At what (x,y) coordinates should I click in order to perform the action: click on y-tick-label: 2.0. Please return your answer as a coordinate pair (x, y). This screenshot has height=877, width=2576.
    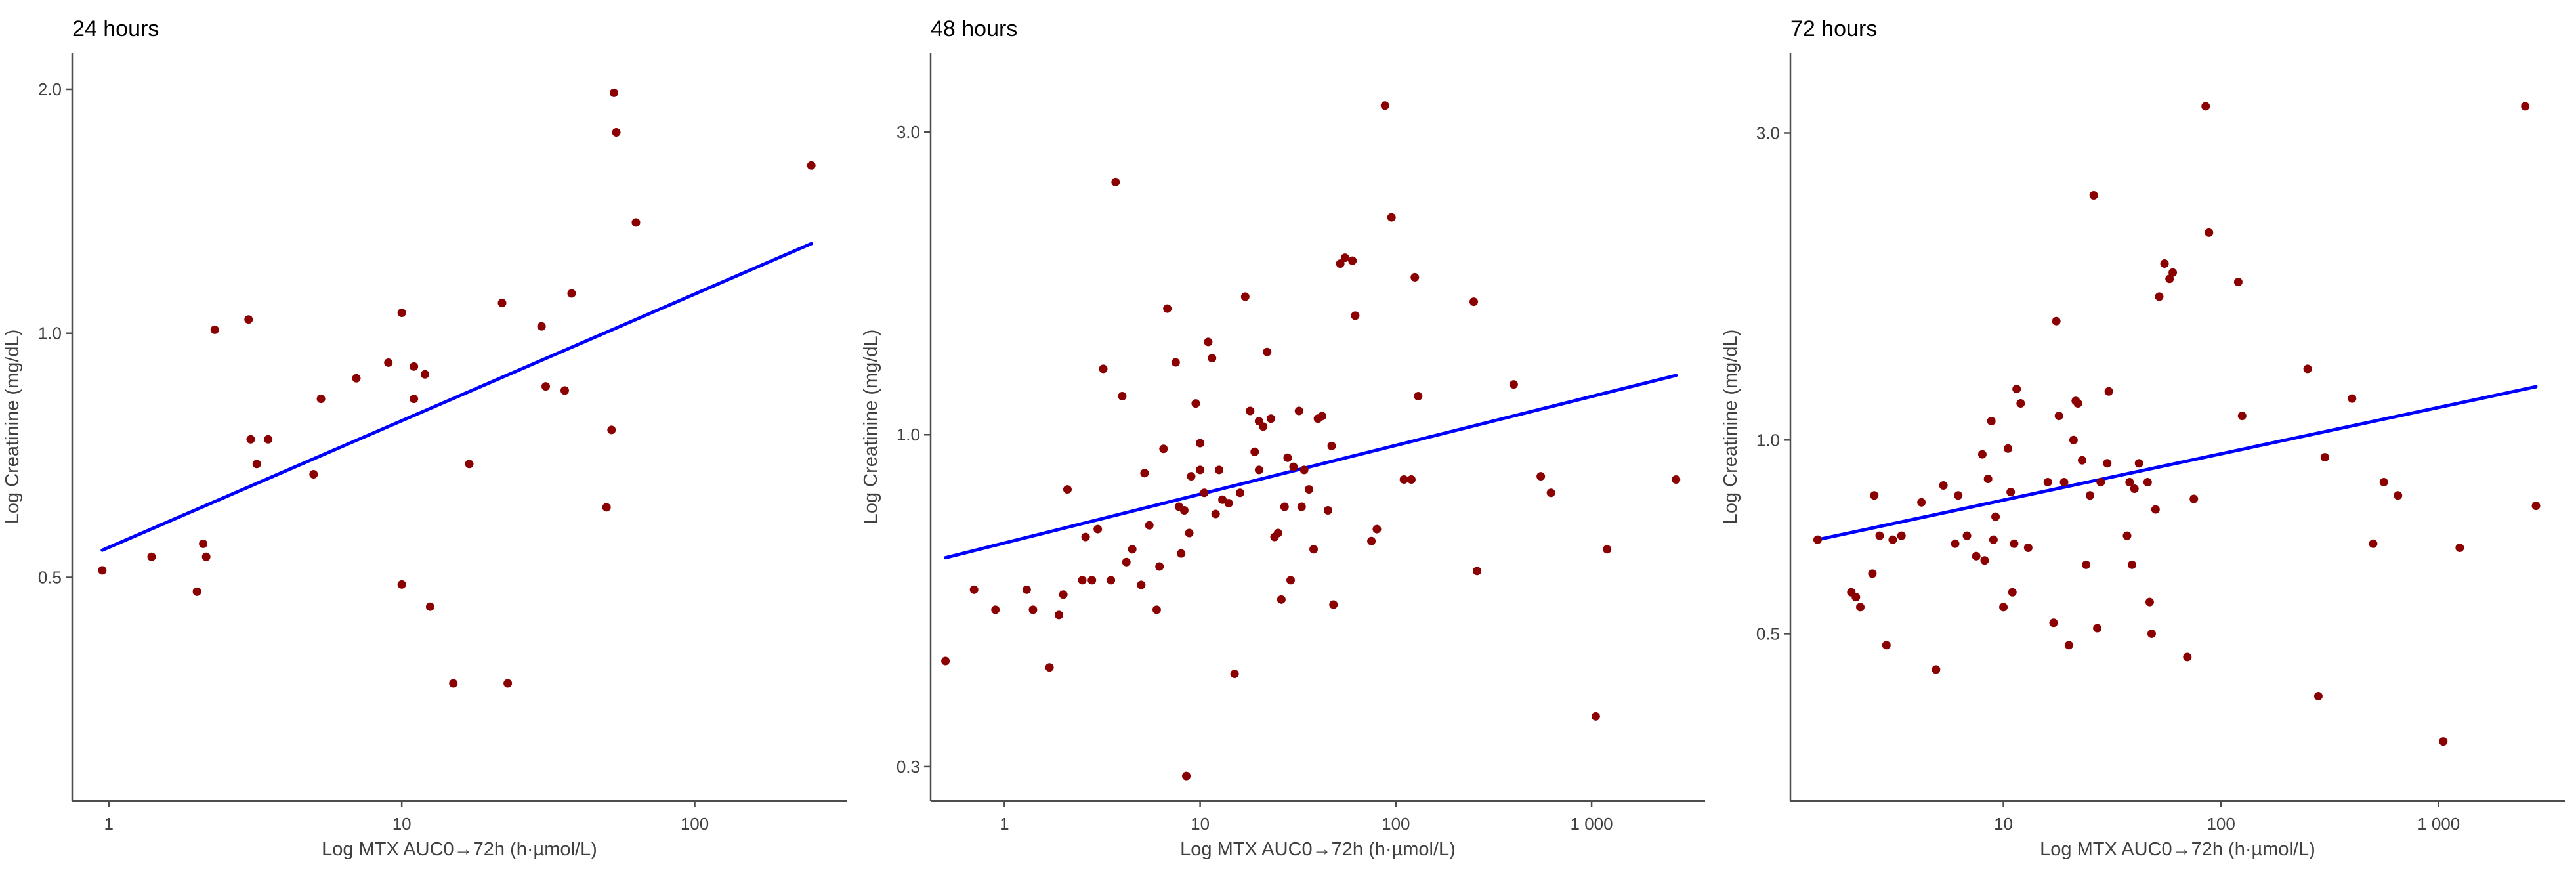
    Looking at the image, I should click on (50, 89).